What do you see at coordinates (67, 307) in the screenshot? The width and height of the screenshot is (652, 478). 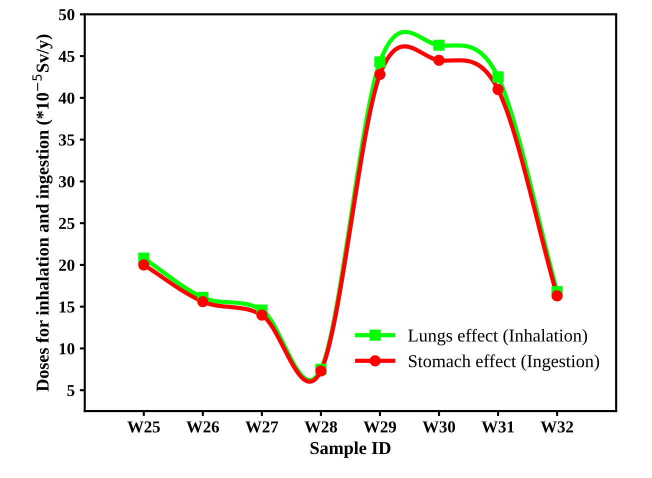 I see `y-tick-label: 15` at bounding box center [67, 307].